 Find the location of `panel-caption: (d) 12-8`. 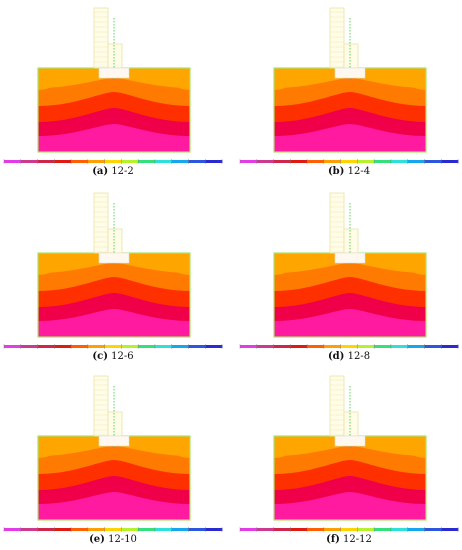

panel-caption: (d) 12-8 is located at coordinates (349, 356).